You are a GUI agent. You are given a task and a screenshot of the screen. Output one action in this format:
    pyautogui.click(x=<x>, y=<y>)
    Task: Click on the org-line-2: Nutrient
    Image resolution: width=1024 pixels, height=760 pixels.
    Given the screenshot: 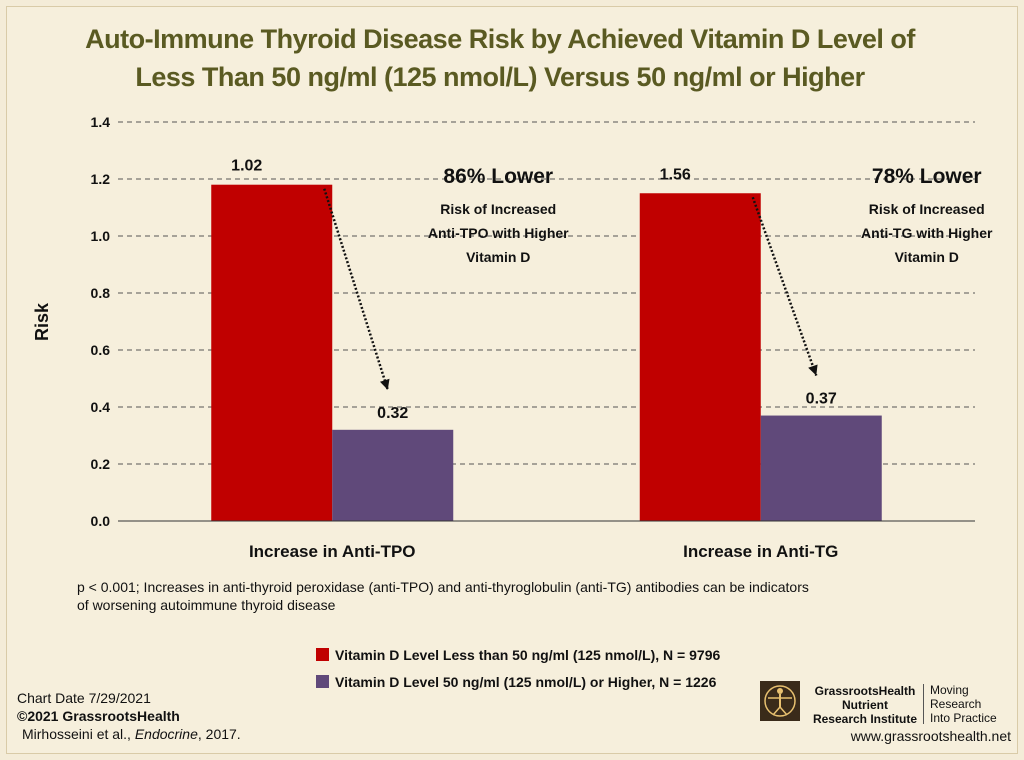 What is the action you would take?
    pyautogui.click(x=865, y=705)
    